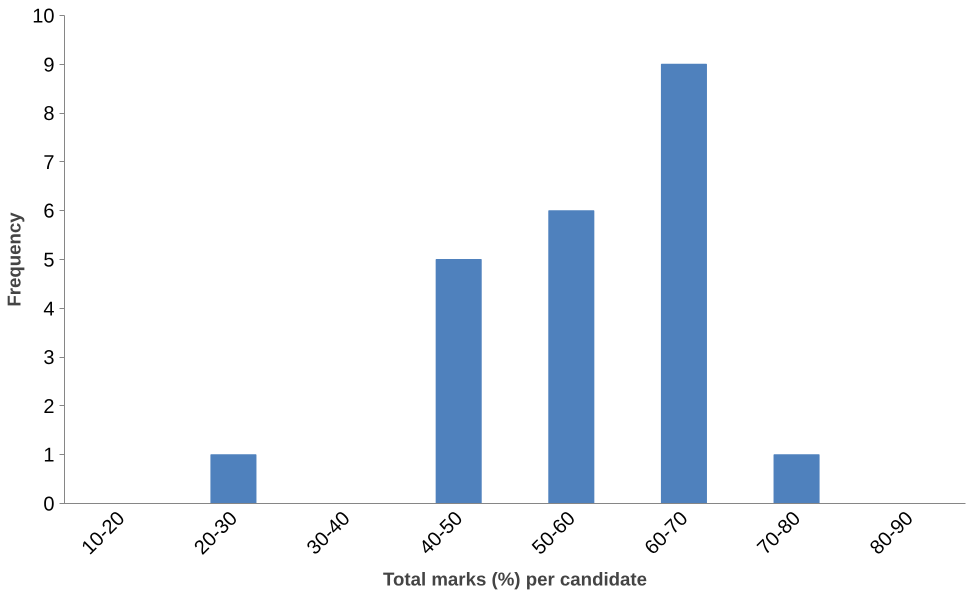 This screenshot has width=980, height=597. What do you see at coordinates (48, 261) in the screenshot?
I see `y-tick-label: 5` at bounding box center [48, 261].